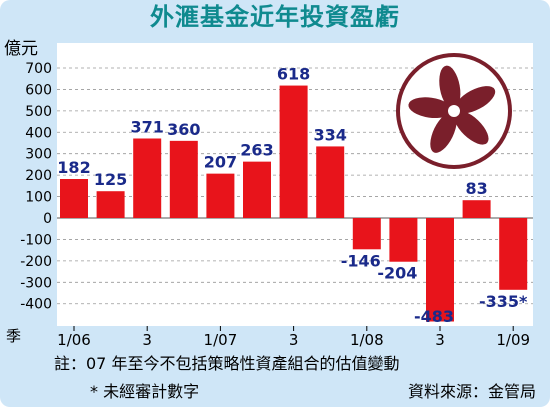 The width and height of the screenshot is (550, 407). What do you see at coordinates (36, 262) in the screenshot?
I see `y-tick-label: -200` at bounding box center [36, 262].